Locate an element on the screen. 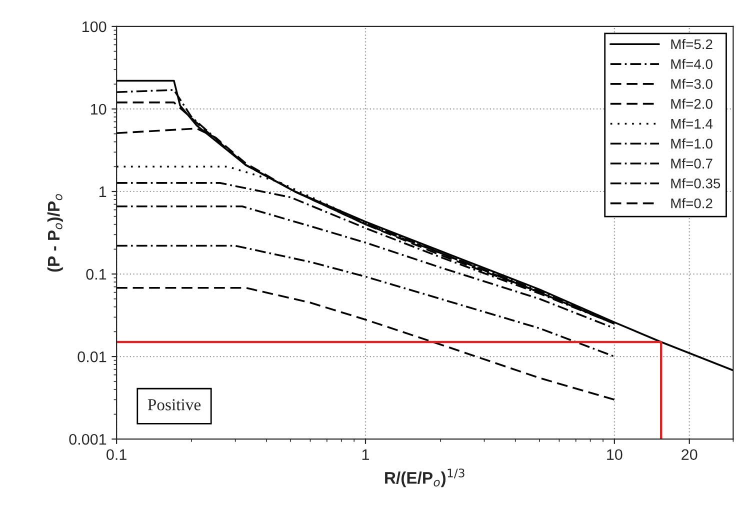  y-tick-label: 1 is located at coordinates (103, 192).